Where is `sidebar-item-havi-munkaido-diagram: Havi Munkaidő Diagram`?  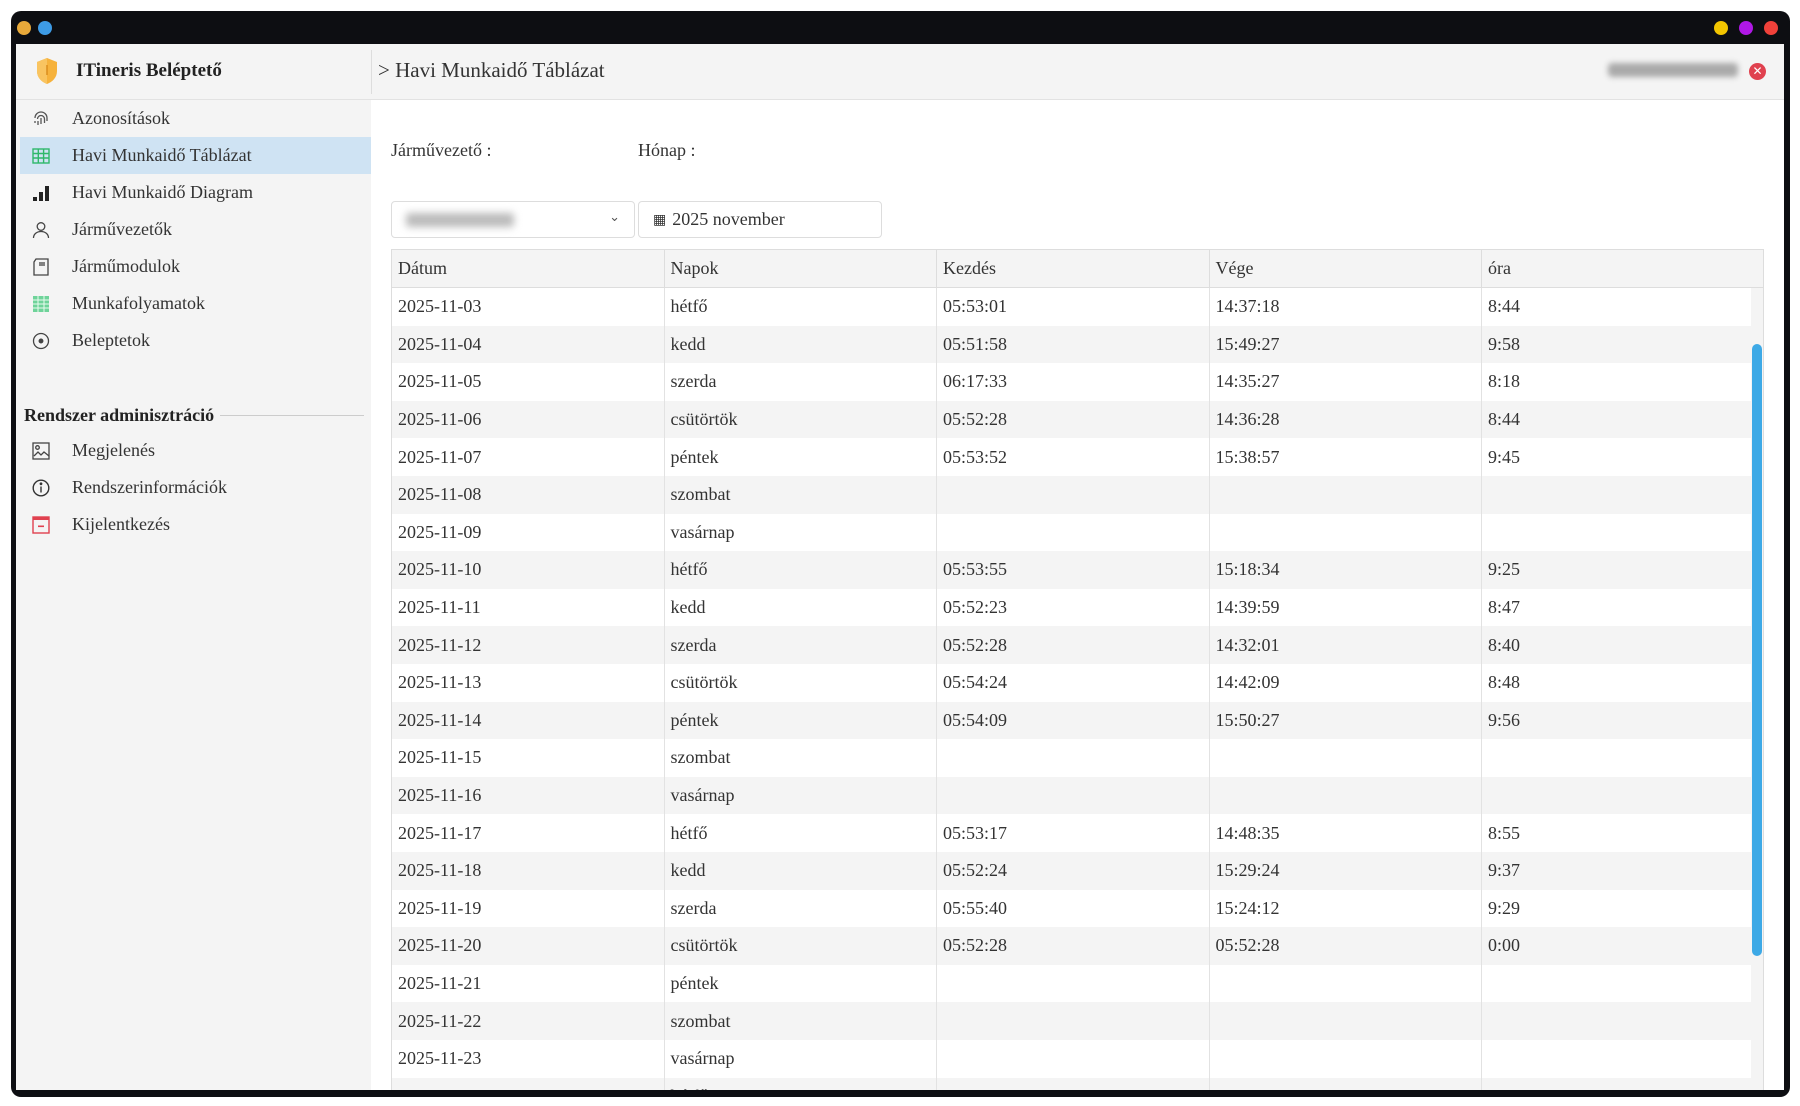 sidebar-item-havi-munkaido-diagram: Havi Munkaidő Diagram is located at coordinates (195, 192).